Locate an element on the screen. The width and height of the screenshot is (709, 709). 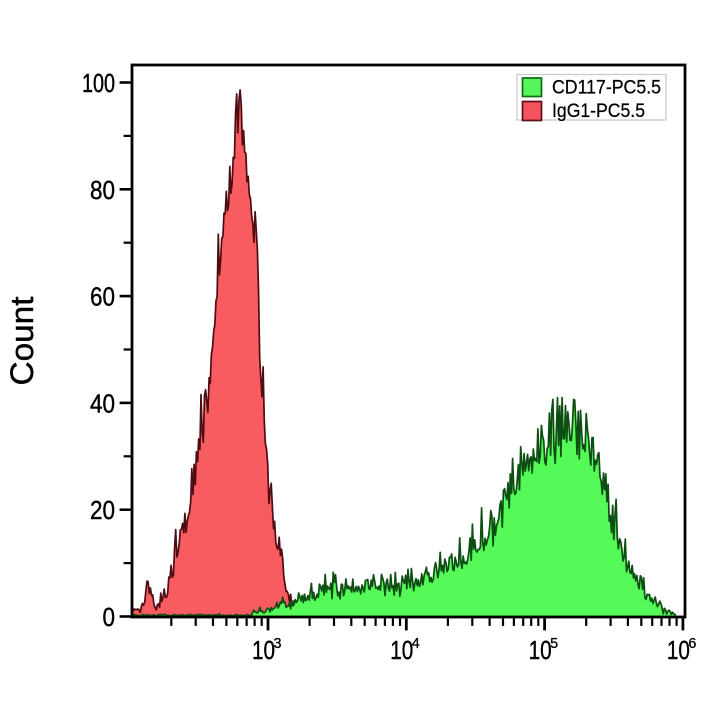
svg-text: IgG1-PC5.5 is located at coordinates (598, 111).